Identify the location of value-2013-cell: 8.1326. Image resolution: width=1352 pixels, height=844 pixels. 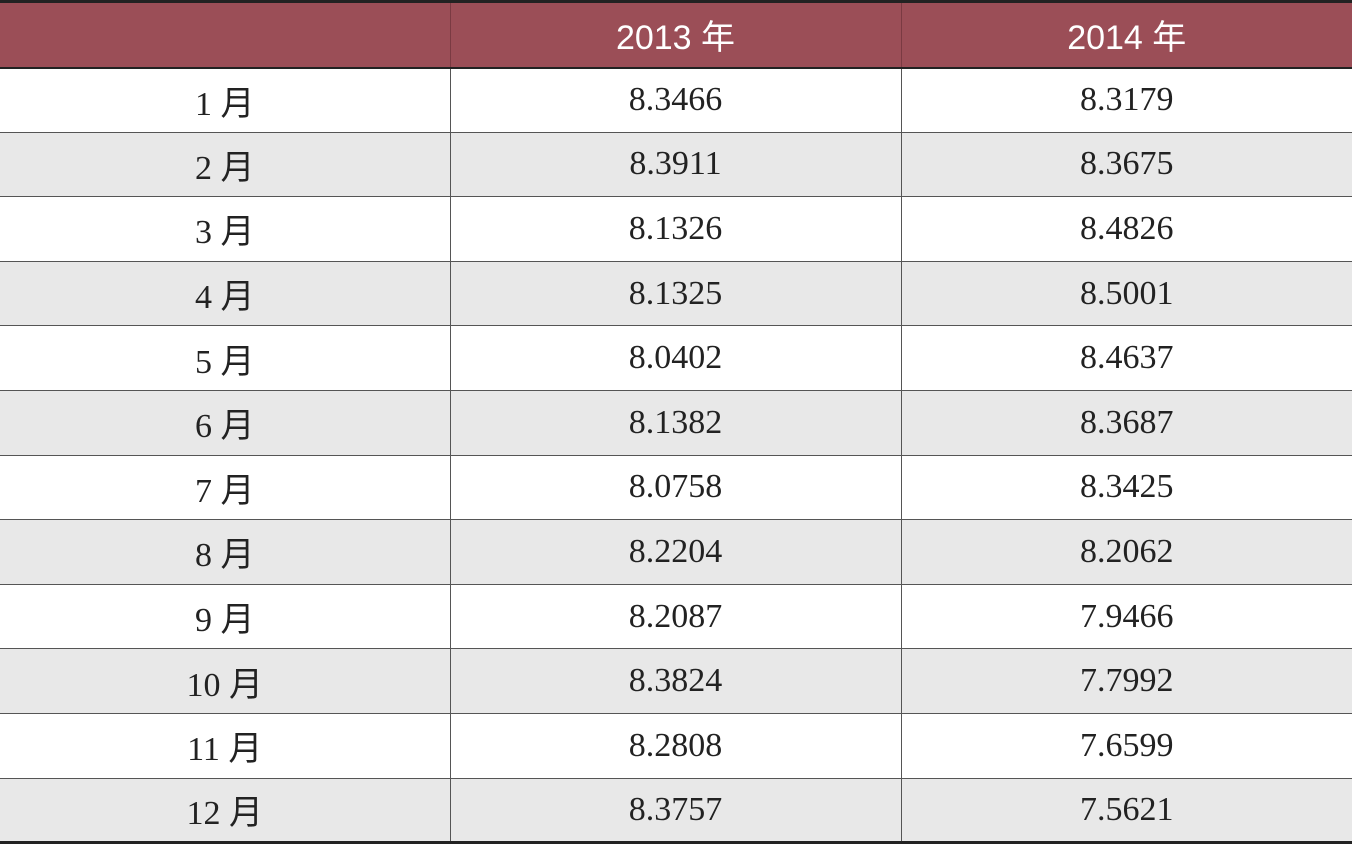
(675, 229).